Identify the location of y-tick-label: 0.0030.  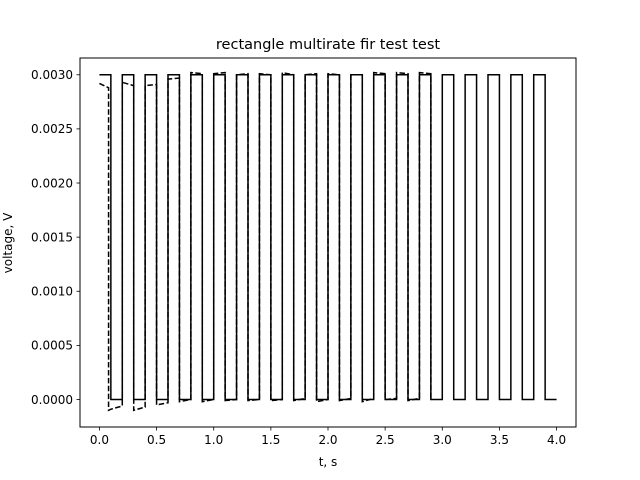
(52, 75).